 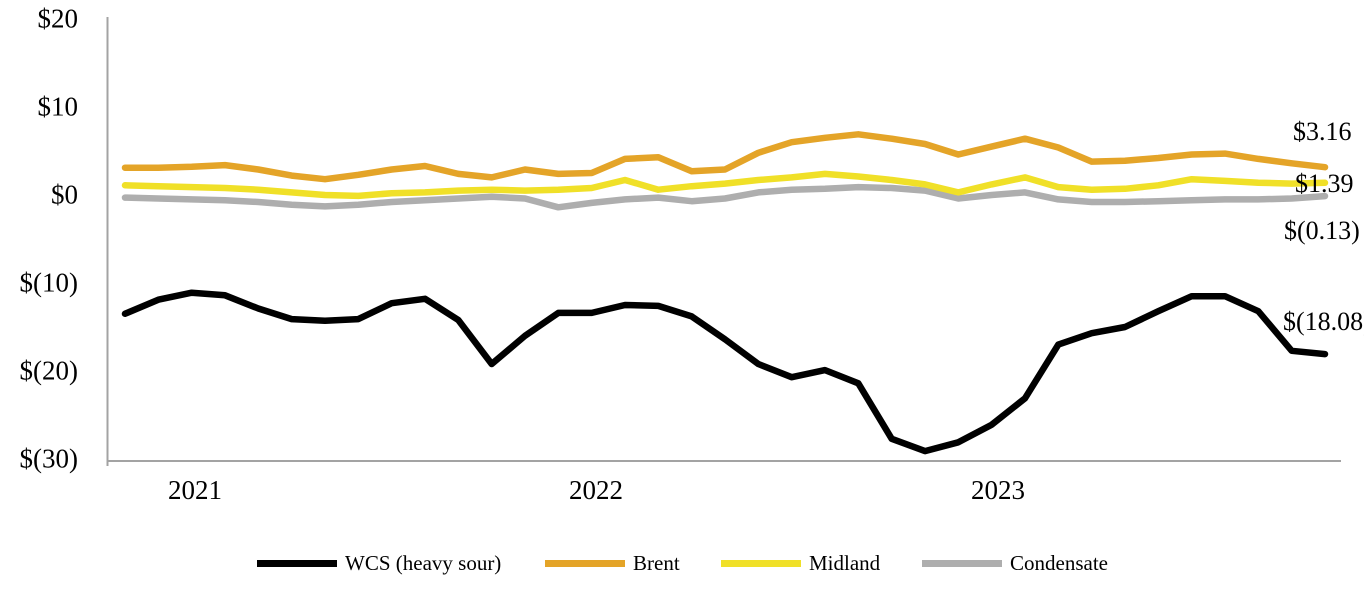 What do you see at coordinates (596, 490) in the screenshot?
I see `x-axis-year-label: 2022` at bounding box center [596, 490].